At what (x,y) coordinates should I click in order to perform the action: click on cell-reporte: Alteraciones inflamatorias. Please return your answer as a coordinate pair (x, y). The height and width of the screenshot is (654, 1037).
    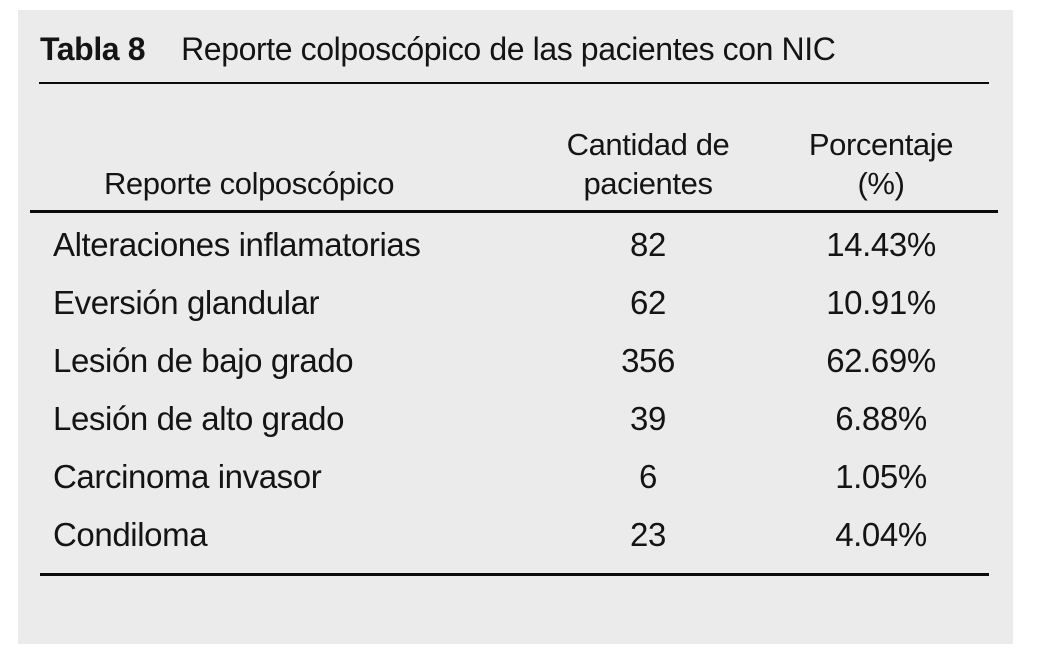
    Looking at the image, I should click on (237, 244).